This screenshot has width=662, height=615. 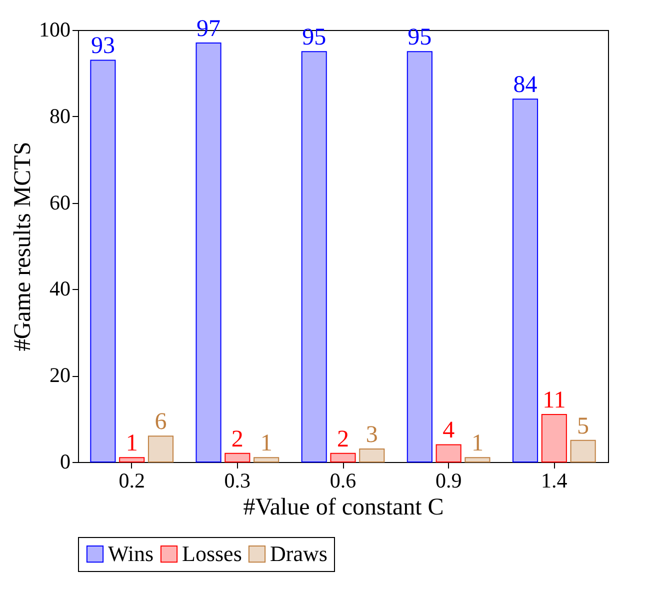 What do you see at coordinates (23, 247) in the screenshot?
I see `y-axis-title: #Game results MCTS` at bounding box center [23, 247].